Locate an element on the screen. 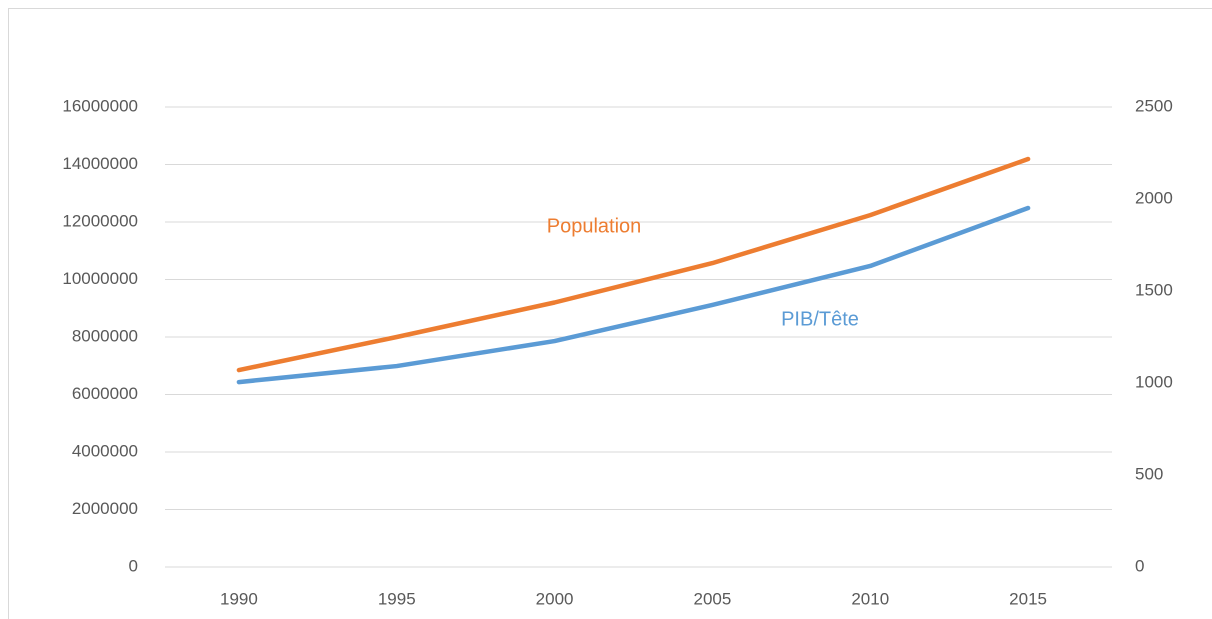 Image resolution: width=1212 pixels, height=619 pixels. x-tick-label: 1995 is located at coordinates (397, 598).